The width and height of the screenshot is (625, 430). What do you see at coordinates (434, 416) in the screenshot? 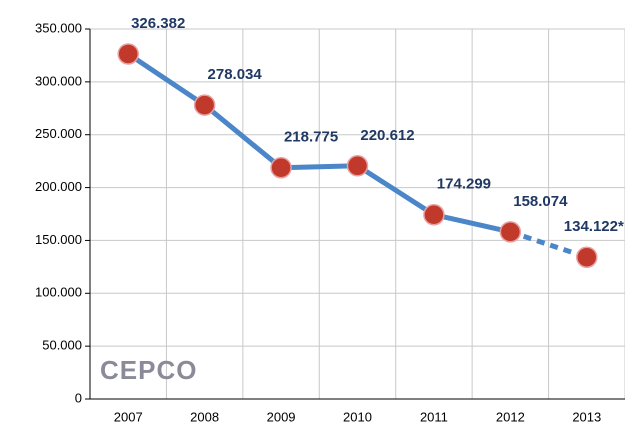
I see `x-tick-label: 2011` at bounding box center [434, 416].